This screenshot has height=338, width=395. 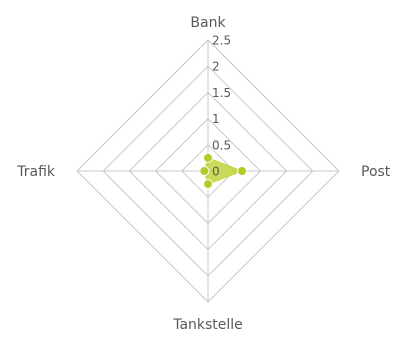 What do you see at coordinates (376, 172) in the screenshot?
I see `category-label-post: Post` at bounding box center [376, 172].